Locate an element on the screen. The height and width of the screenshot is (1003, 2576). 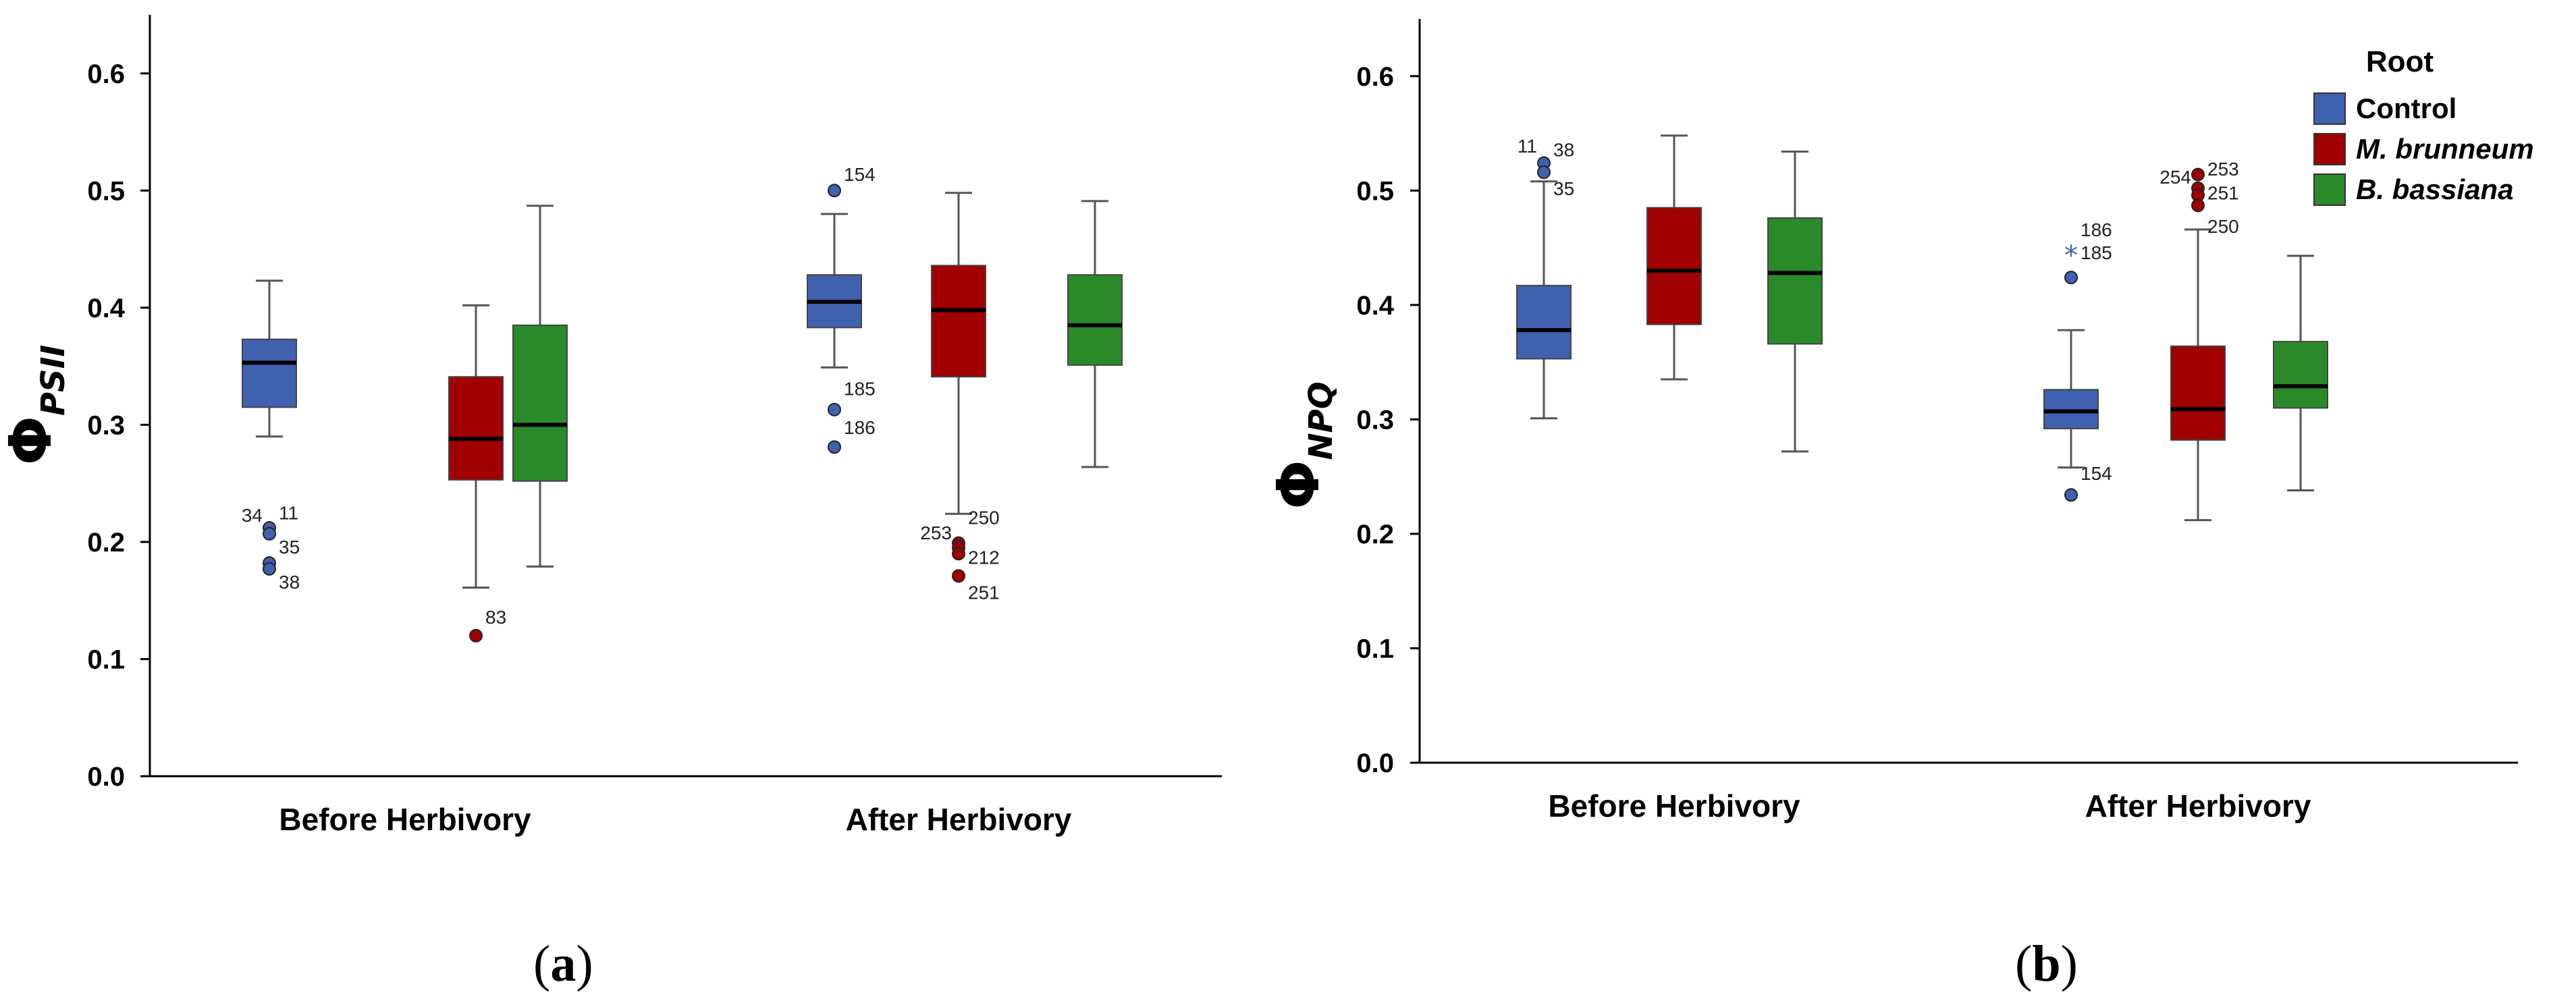
legend-label: B. bassiana is located at coordinates (2434, 189).